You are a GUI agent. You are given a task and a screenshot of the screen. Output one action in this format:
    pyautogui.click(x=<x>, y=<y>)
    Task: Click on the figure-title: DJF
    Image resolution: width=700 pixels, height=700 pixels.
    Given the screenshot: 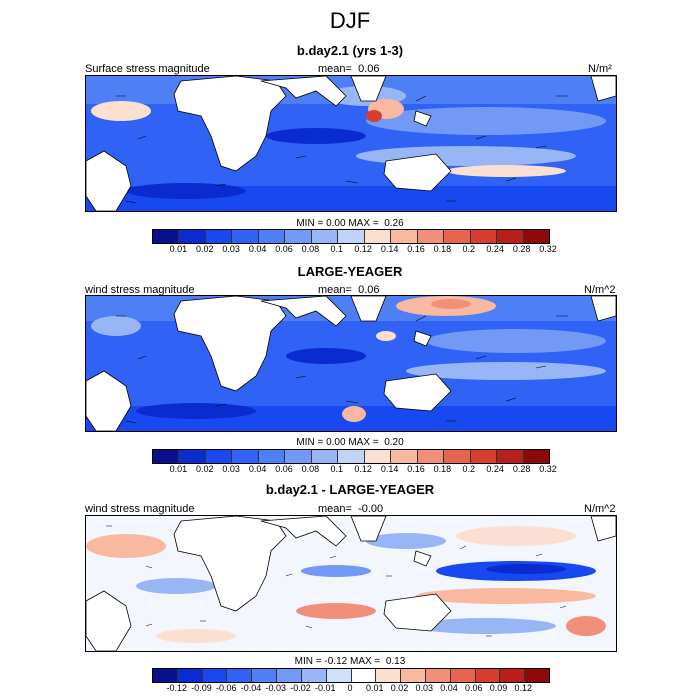 What is the action you would take?
    pyautogui.click(x=350, y=20)
    